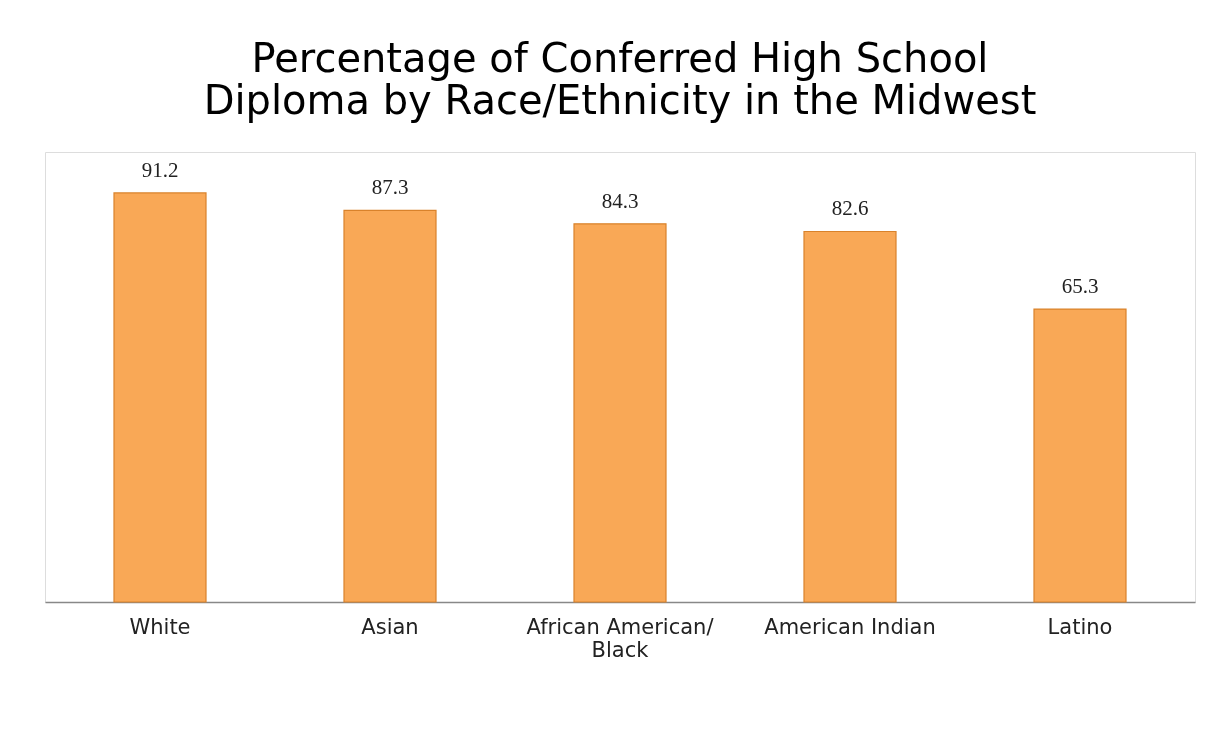 The height and width of the screenshot is (736, 1221). What do you see at coordinates (390, 626) in the screenshot?
I see `x-tick-label: Asian` at bounding box center [390, 626].